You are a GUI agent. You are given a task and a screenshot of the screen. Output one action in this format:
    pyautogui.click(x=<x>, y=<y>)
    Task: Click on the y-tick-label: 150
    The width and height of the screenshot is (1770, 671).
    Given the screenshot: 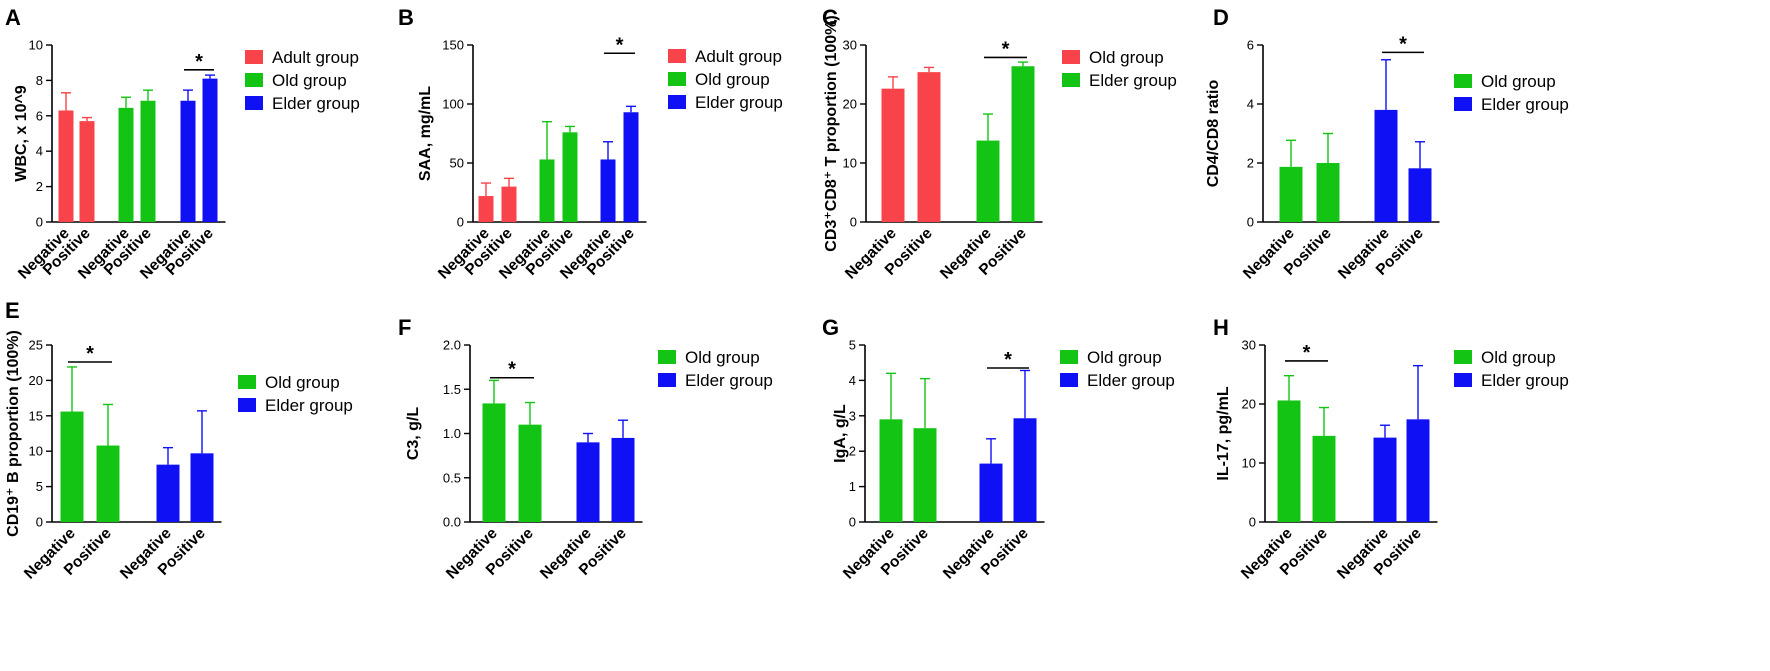 What is the action you would take?
    pyautogui.click(x=453, y=45)
    